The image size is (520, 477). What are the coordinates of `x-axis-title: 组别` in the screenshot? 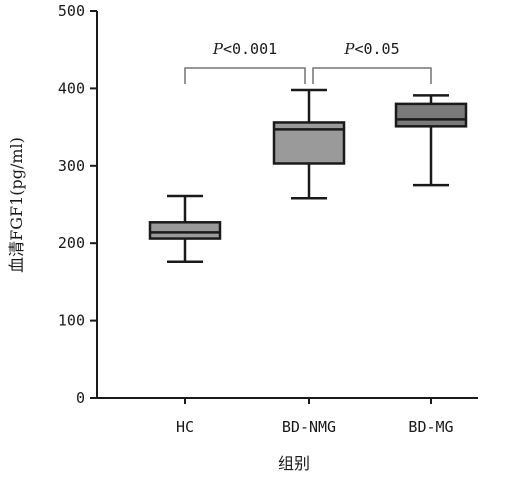 It's located at (294, 463).